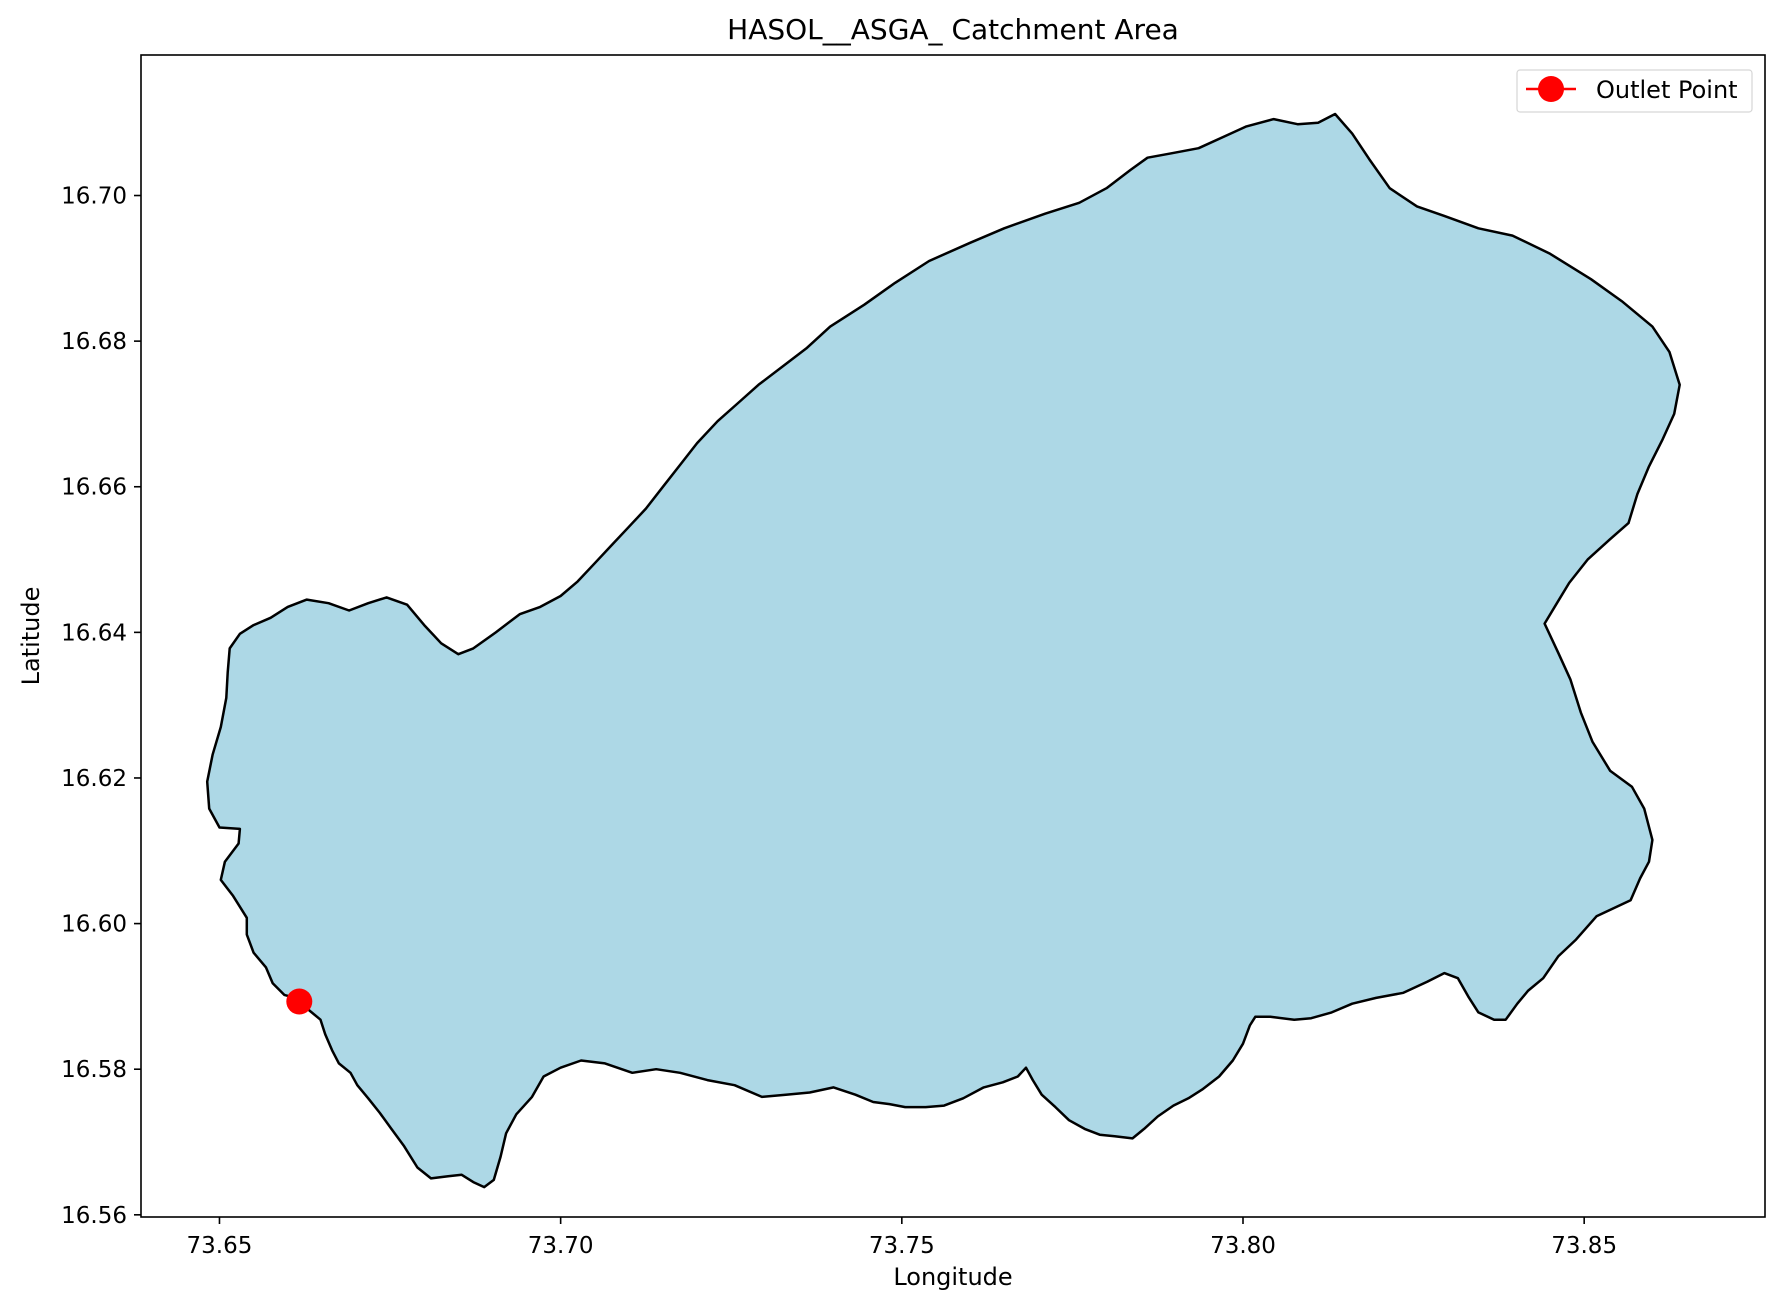 Image resolution: width=1780 pixels, height=1305 pixels. Describe the element at coordinates (94, 925) in the screenshot. I see `y-tick-label: 16.60` at that location.